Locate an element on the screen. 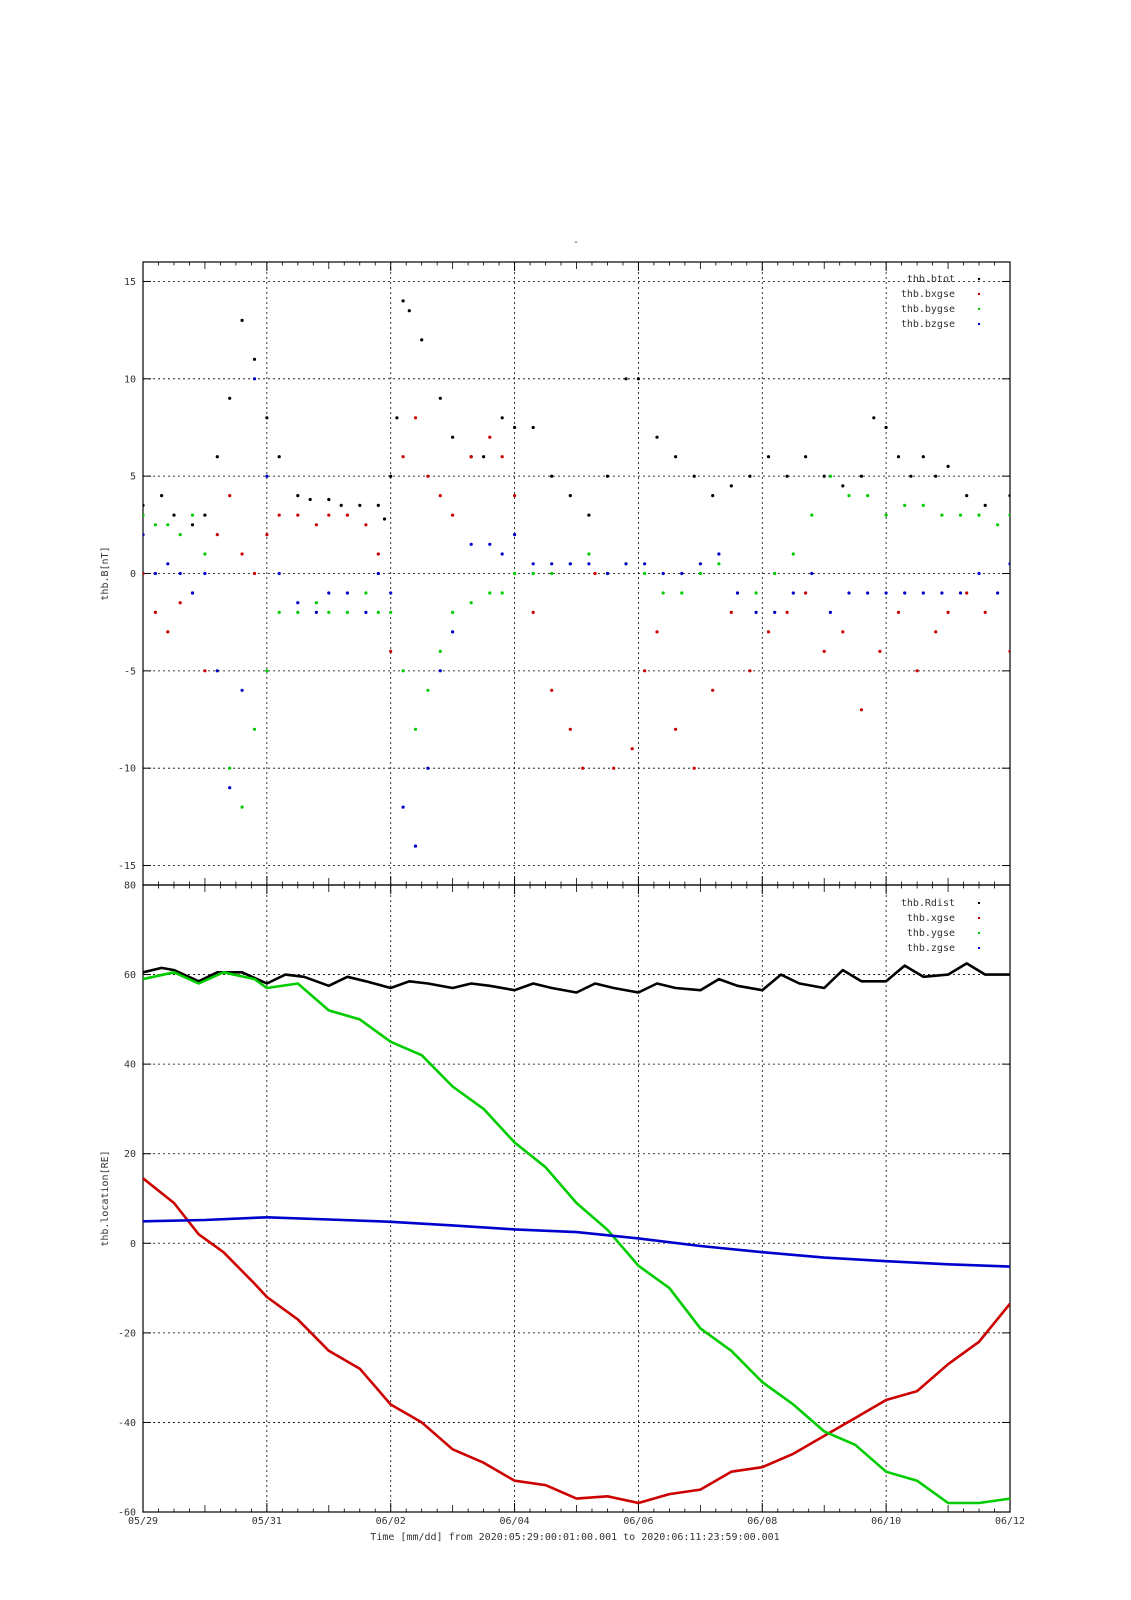 The height and width of the screenshot is (1600, 1131). y-tick-label: 5 is located at coordinates (133, 477).